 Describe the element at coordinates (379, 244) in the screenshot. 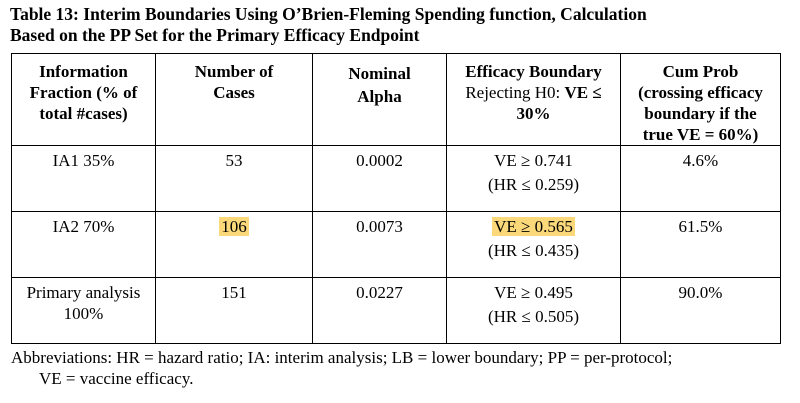

I see `cell-nominal-alpha: 0.0073` at that location.